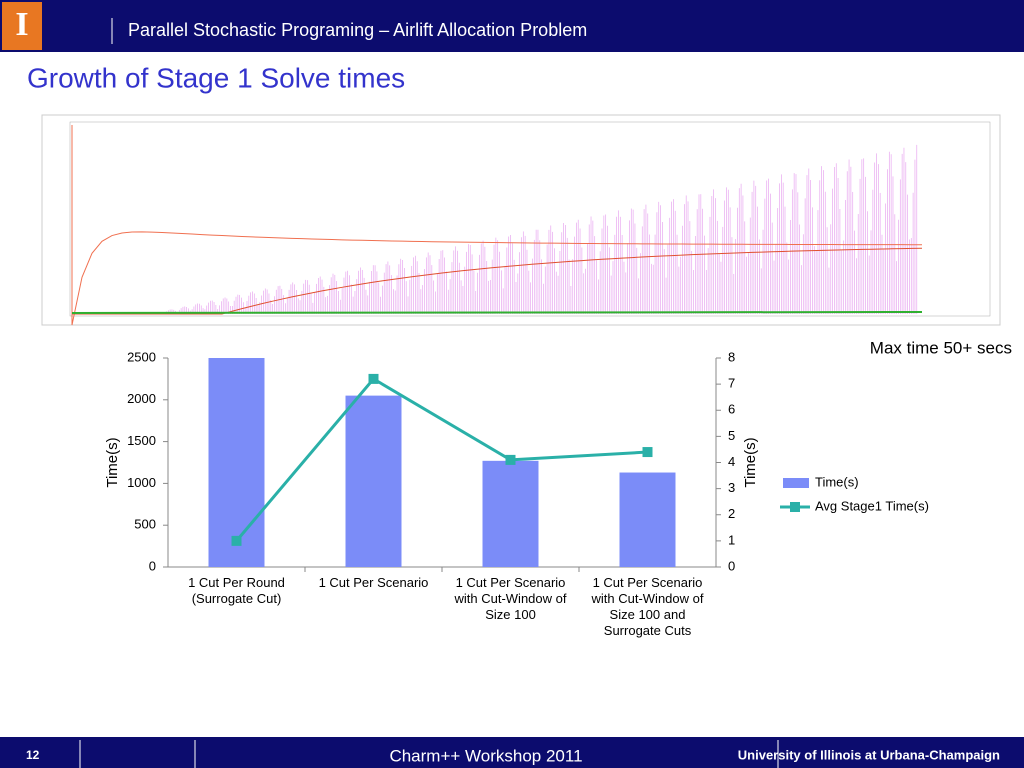 The width and height of the screenshot is (1024, 768). I want to click on header-bar, so click(512, 26).